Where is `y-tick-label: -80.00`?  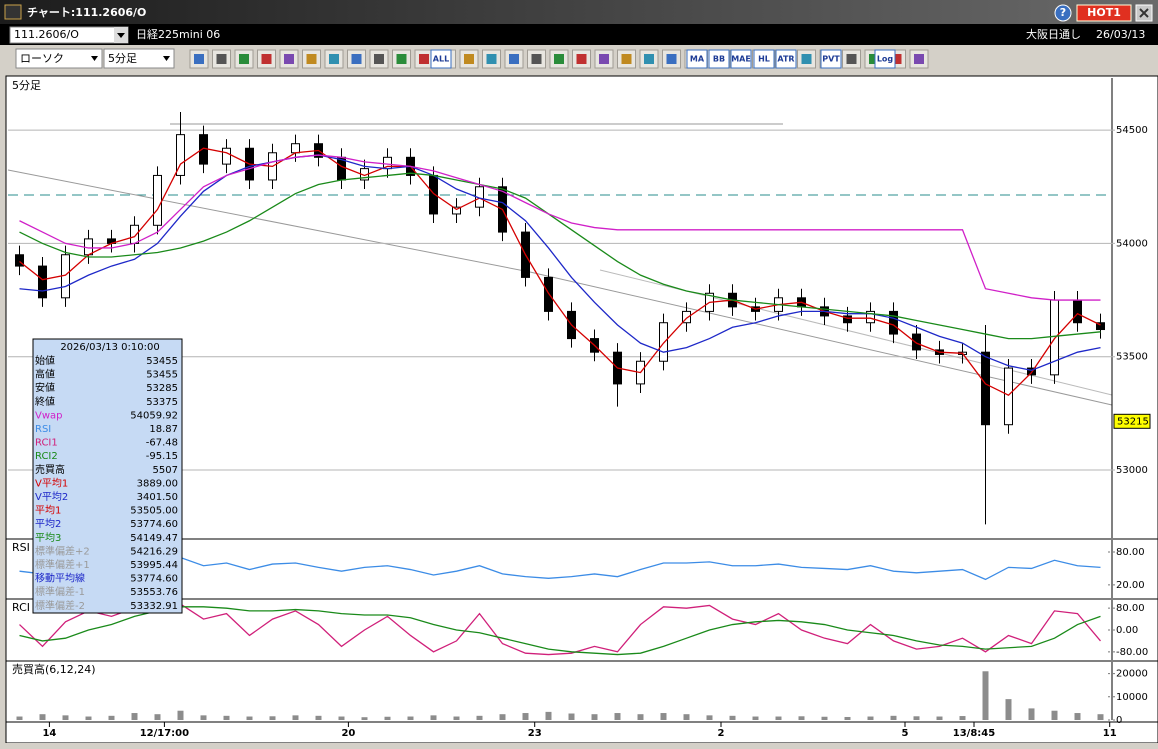
y-tick-label: -80.00 is located at coordinates (1132, 652).